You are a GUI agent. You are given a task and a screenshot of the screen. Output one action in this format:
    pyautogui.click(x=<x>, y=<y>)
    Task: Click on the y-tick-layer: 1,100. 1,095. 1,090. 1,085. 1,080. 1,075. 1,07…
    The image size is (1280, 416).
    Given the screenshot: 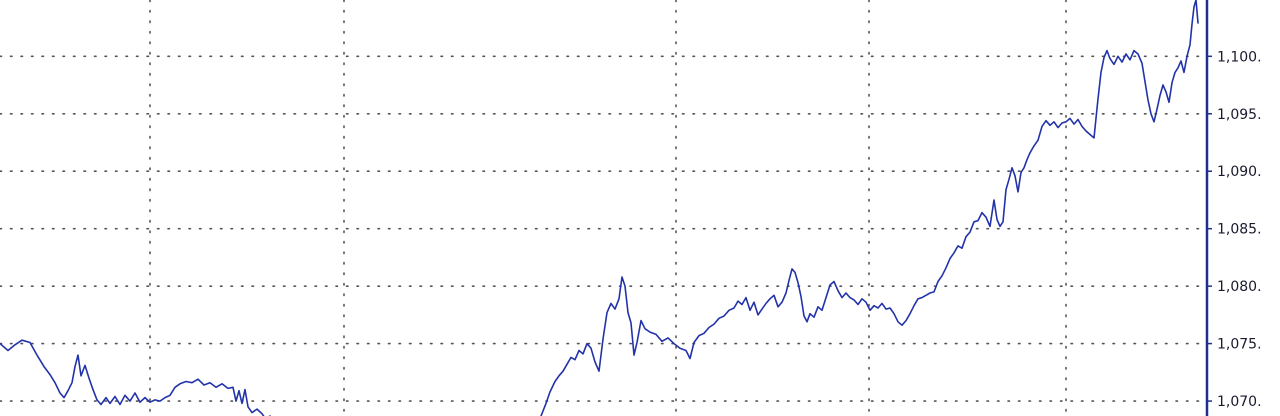 What is the action you would take?
    pyautogui.click(x=1234, y=229)
    